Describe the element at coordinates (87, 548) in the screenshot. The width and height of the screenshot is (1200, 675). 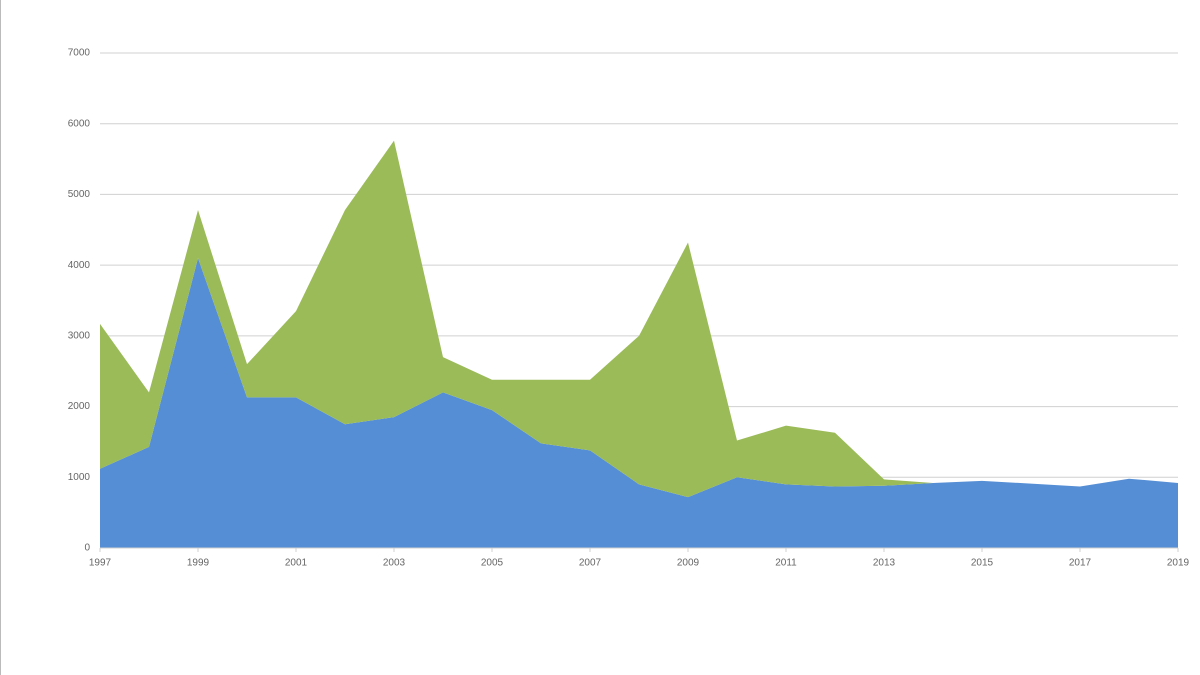
I see `y-tick-label: 0` at that location.